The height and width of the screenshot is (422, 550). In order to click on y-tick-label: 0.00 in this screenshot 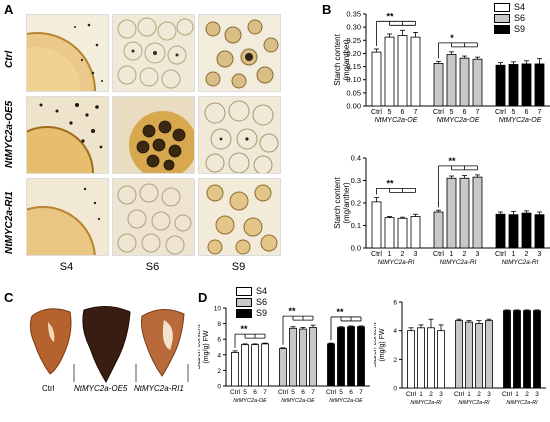, I will do `click(353, 106)`.